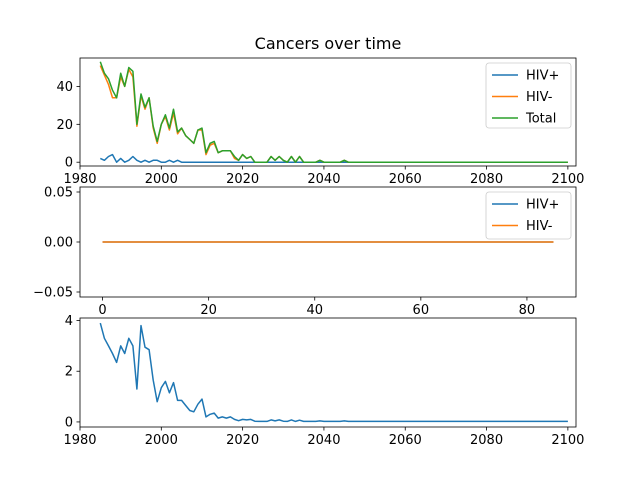 Image resolution: width=640 pixels, height=480 pixels. What do you see at coordinates (208, 310) in the screenshot?
I see `x-tick-label: 20` at bounding box center [208, 310].